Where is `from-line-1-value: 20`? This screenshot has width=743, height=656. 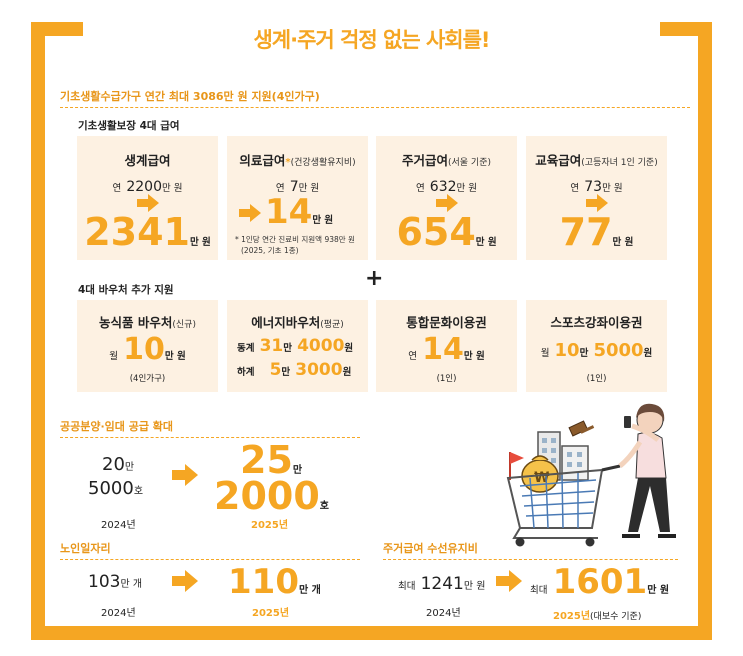
from-line-1-value: 20 is located at coordinates (113, 464).